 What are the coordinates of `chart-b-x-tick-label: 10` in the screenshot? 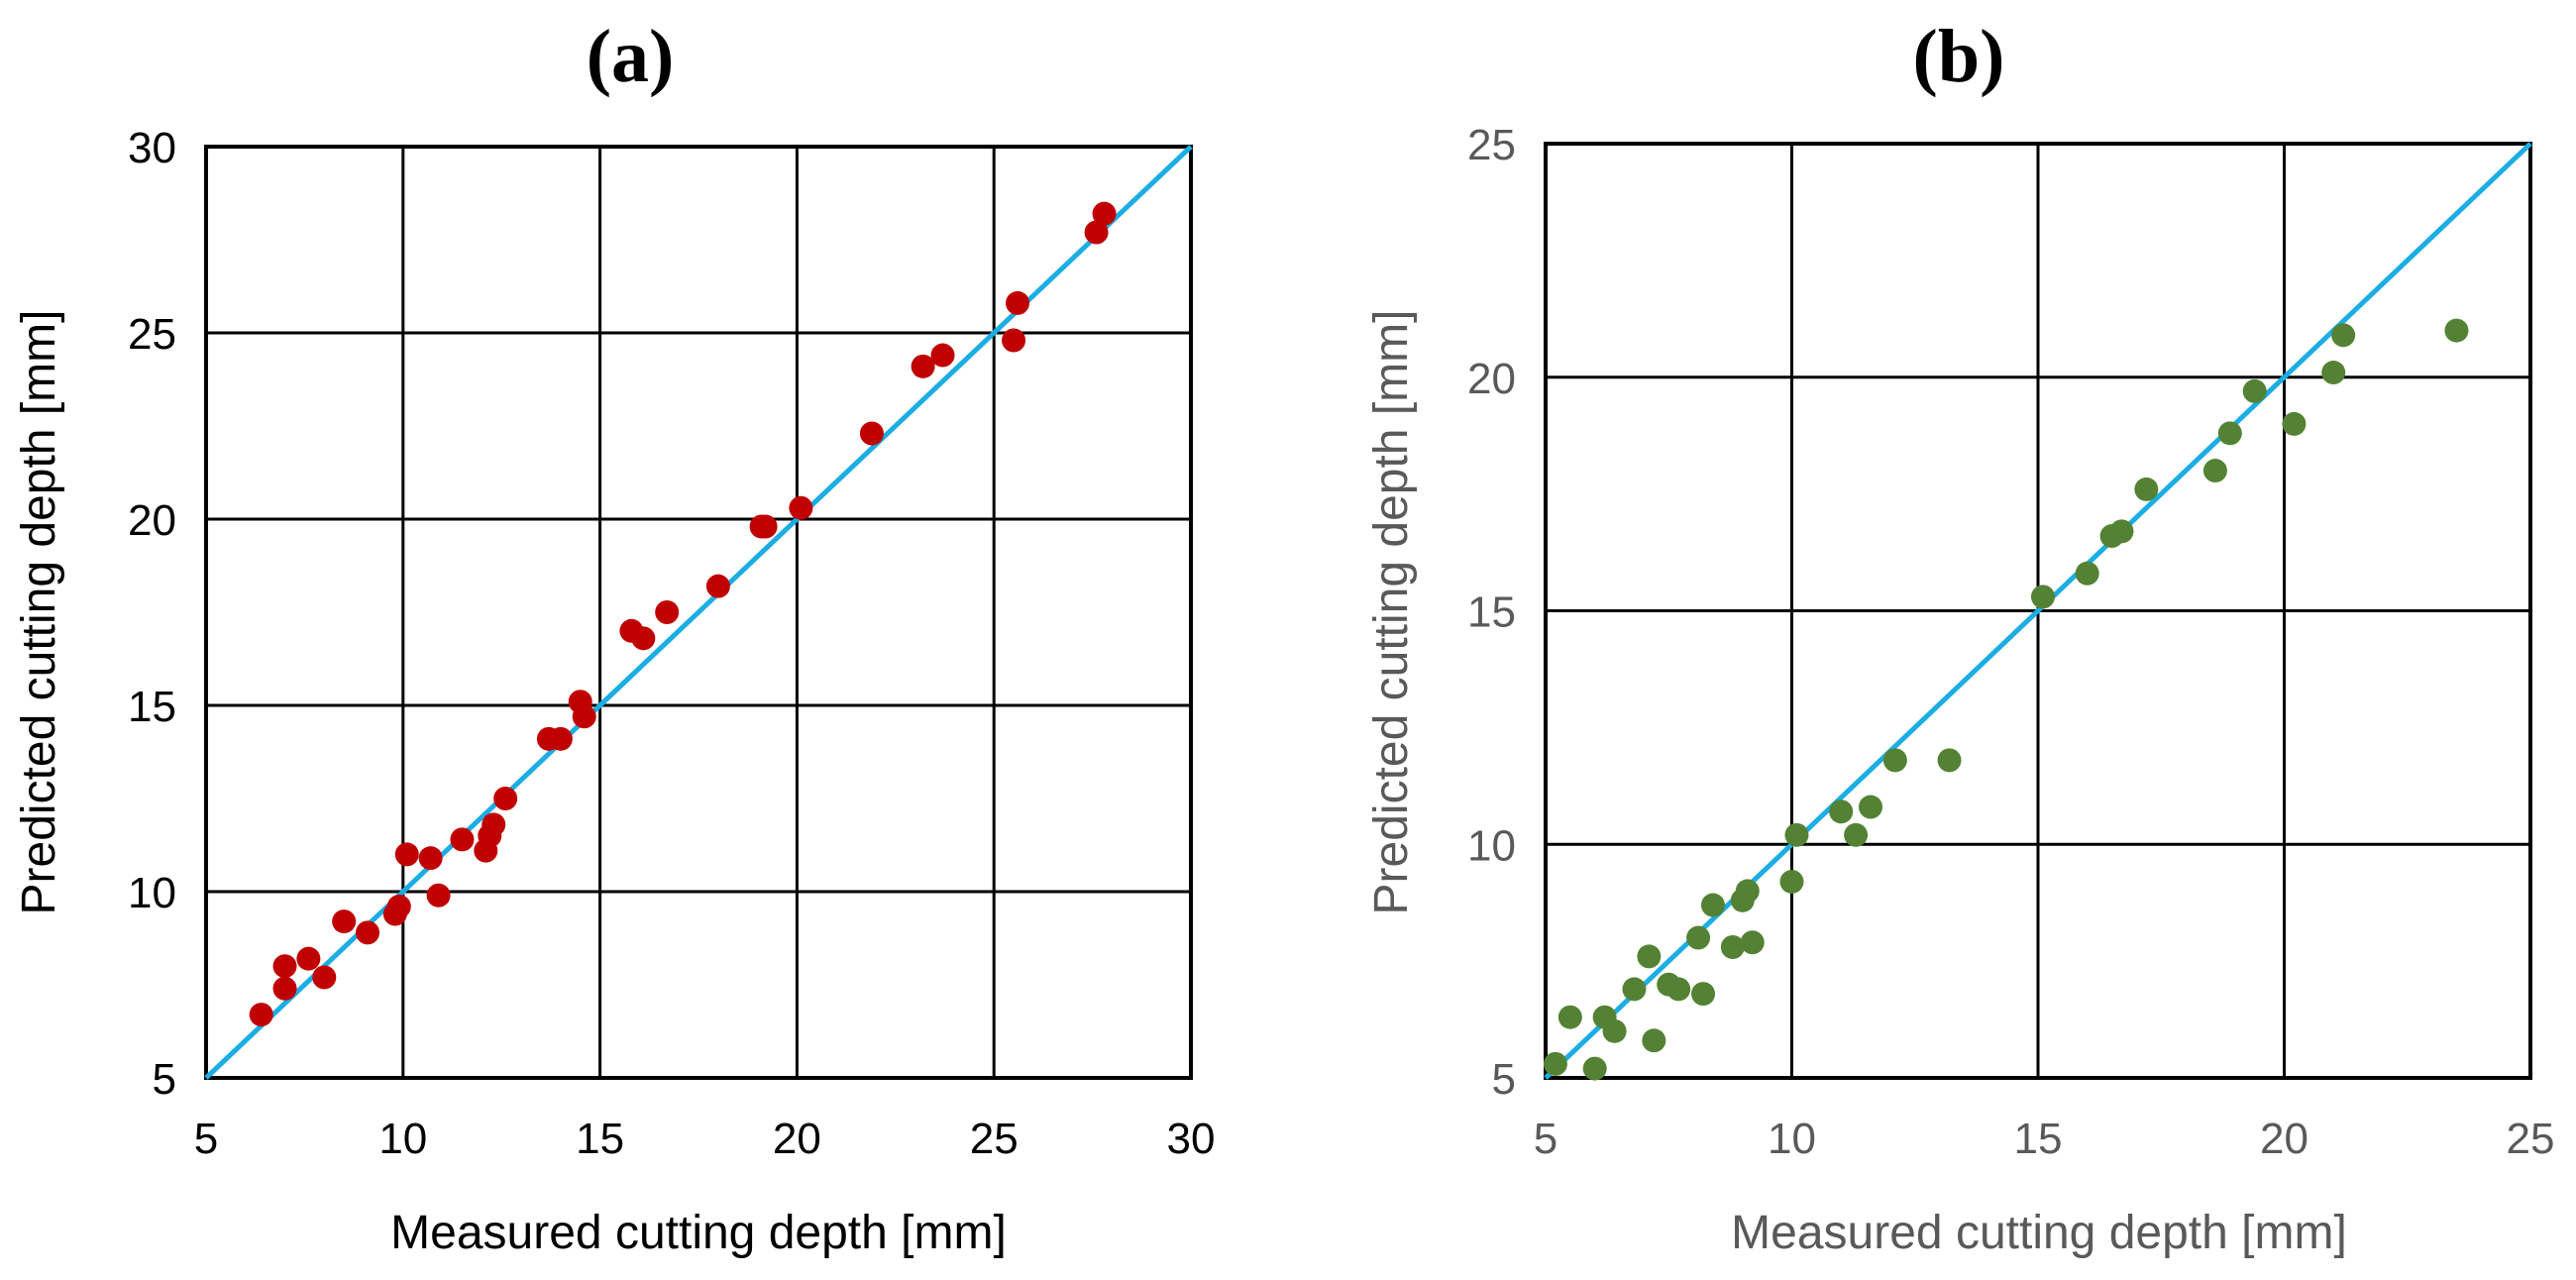 It's located at (1792, 1139).